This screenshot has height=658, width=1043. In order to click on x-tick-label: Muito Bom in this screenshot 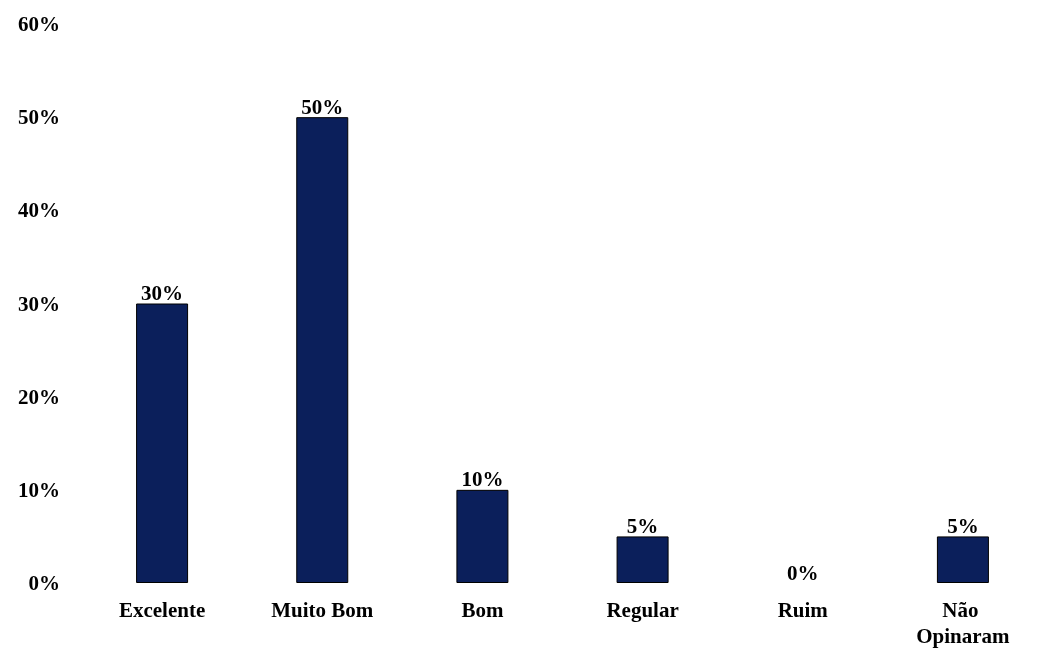, I will do `click(322, 610)`.